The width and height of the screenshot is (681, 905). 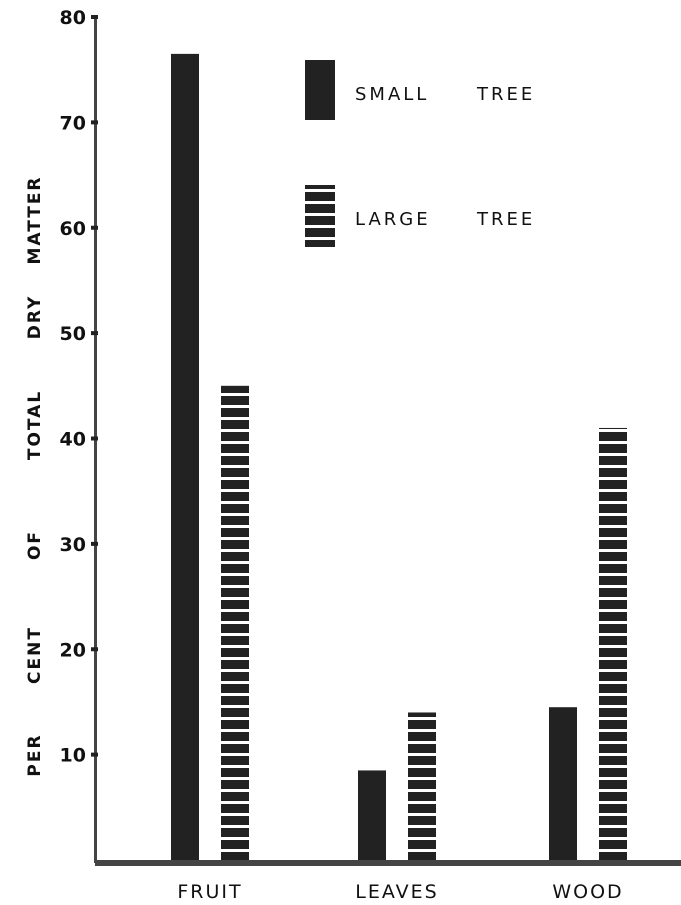 What do you see at coordinates (35, 545) in the screenshot?
I see `y-axis-label-word: OF` at bounding box center [35, 545].